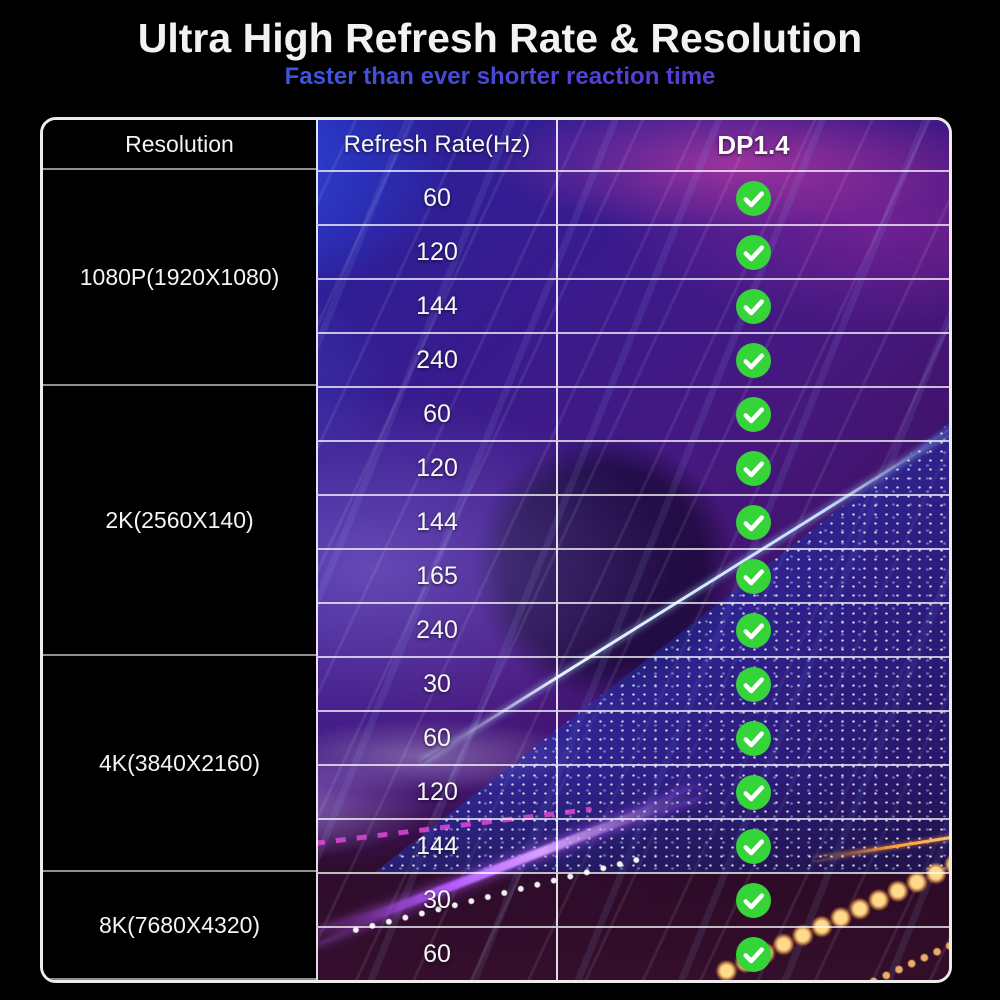 This screenshot has height=1000, width=1000. What do you see at coordinates (179, 278) in the screenshot?
I see `resolution-cell: 1080P(1920X1080)` at bounding box center [179, 278].